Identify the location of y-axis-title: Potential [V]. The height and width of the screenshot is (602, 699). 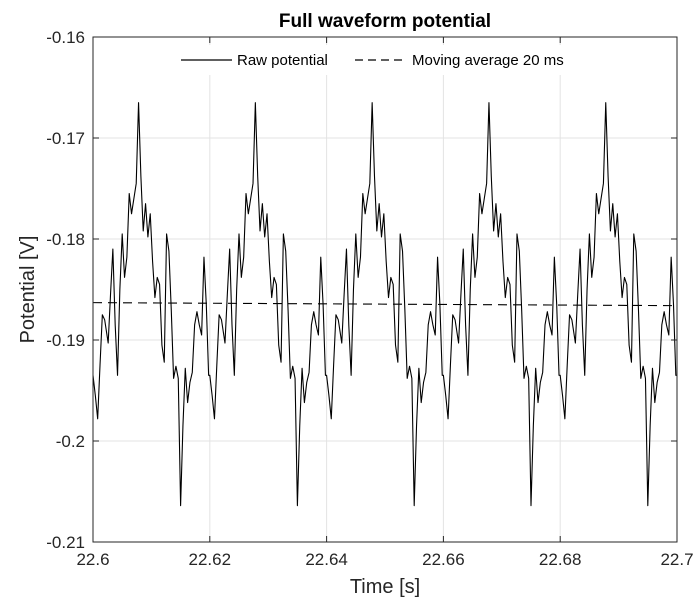
(28, 290).